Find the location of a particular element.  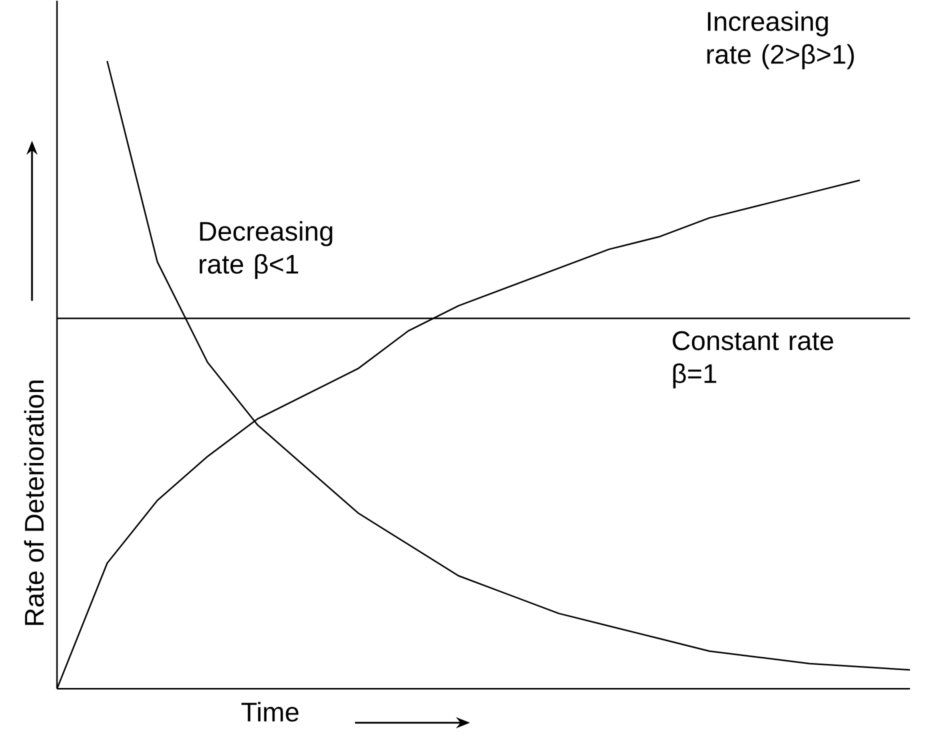

x-axis-title: Time is located at coordinates (269, 712).